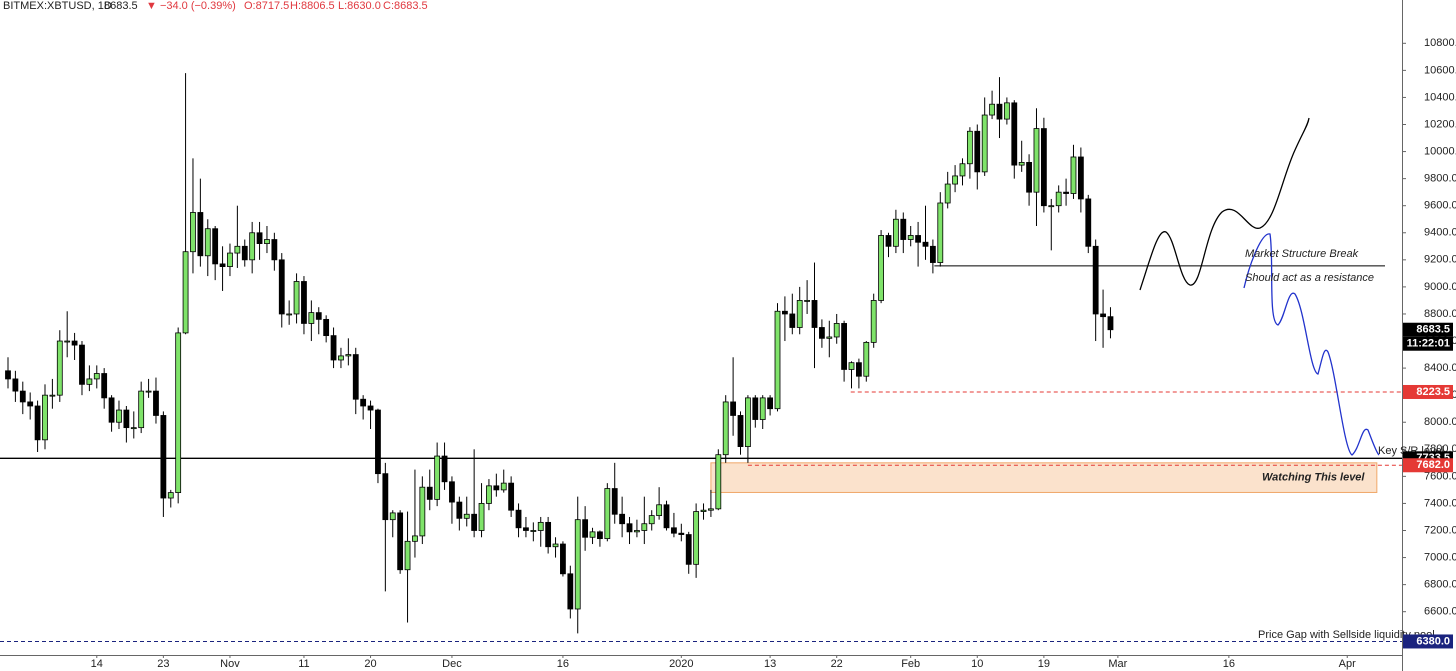 The image size is (1456, 671). I want to click on y-tick-label: 7200.0, so click(1440, 530).